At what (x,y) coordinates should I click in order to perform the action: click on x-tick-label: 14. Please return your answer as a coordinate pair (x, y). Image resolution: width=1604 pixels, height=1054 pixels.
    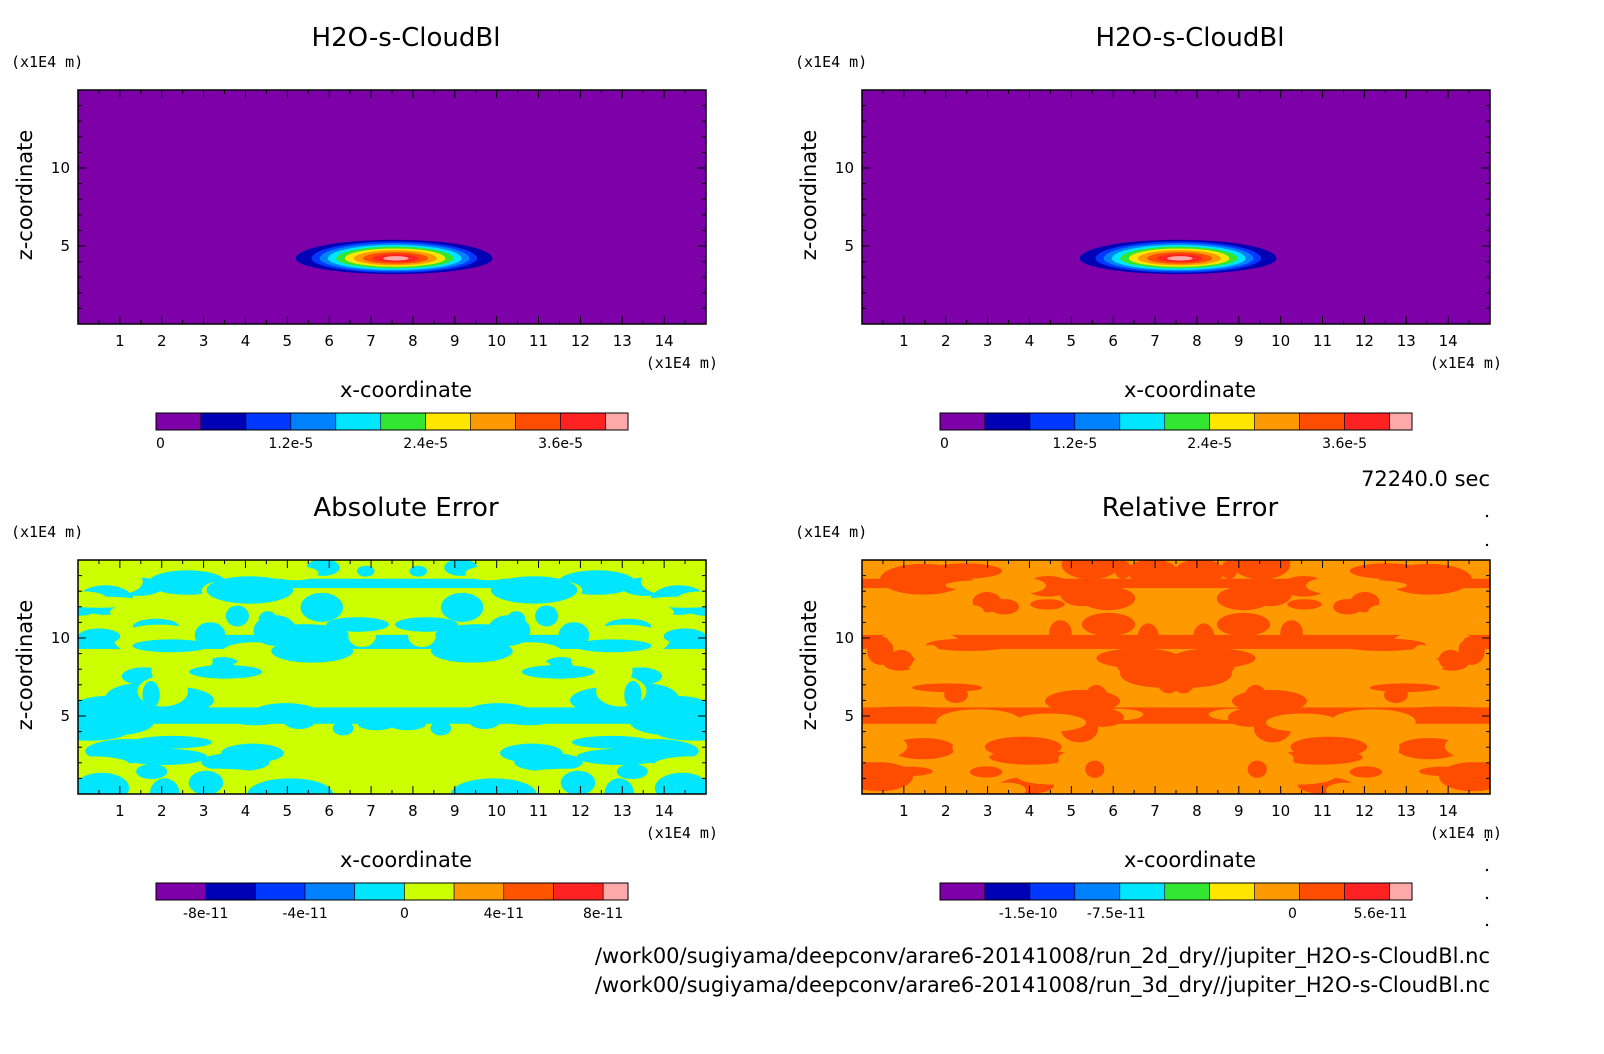
    Looking at the image, I should click on (664, 341).